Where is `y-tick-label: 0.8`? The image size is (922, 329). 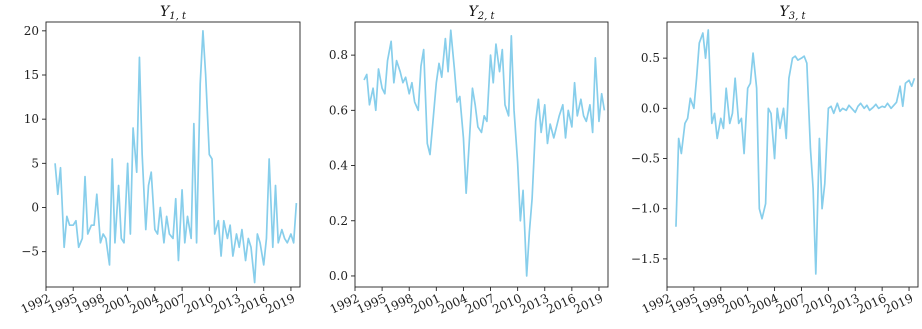 y-tick-label: 0.8 is located at coordinates (338, 55).